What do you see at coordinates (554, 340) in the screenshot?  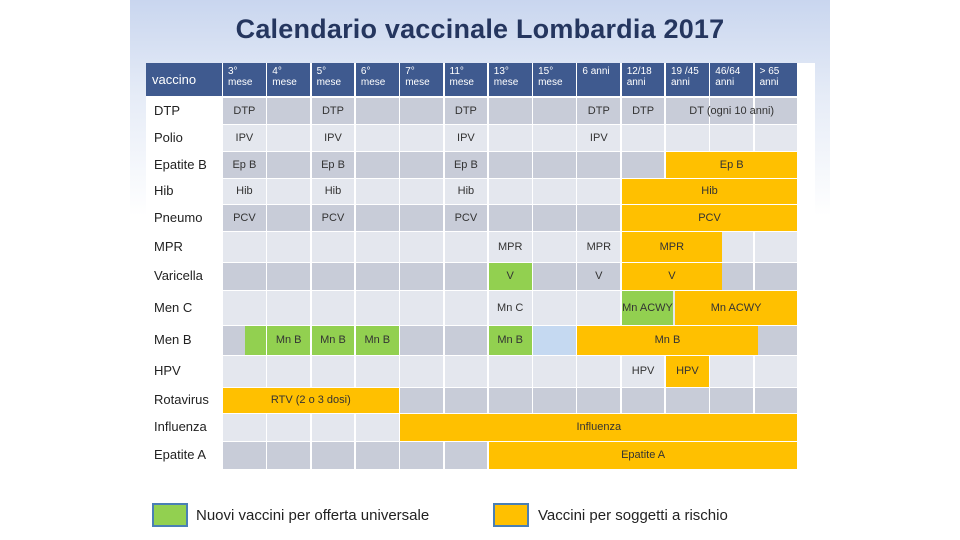 I see `vaccine-dose-cell` at bounding box center [554, 340].